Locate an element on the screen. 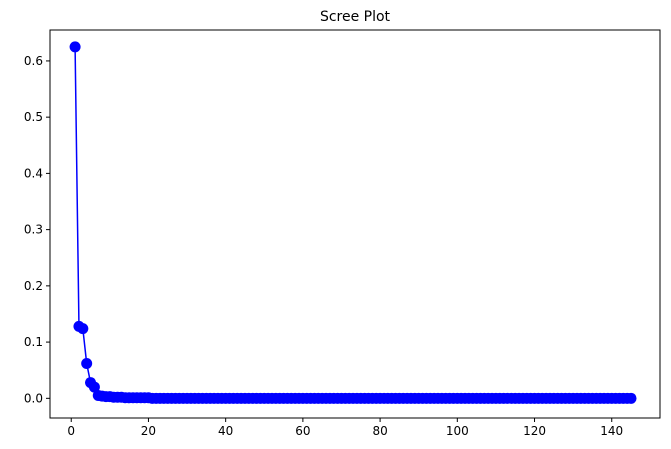 The width and height of the screenshot is (671, 449). y-tick-label: 0.2 is located at coordinates (33, 286).